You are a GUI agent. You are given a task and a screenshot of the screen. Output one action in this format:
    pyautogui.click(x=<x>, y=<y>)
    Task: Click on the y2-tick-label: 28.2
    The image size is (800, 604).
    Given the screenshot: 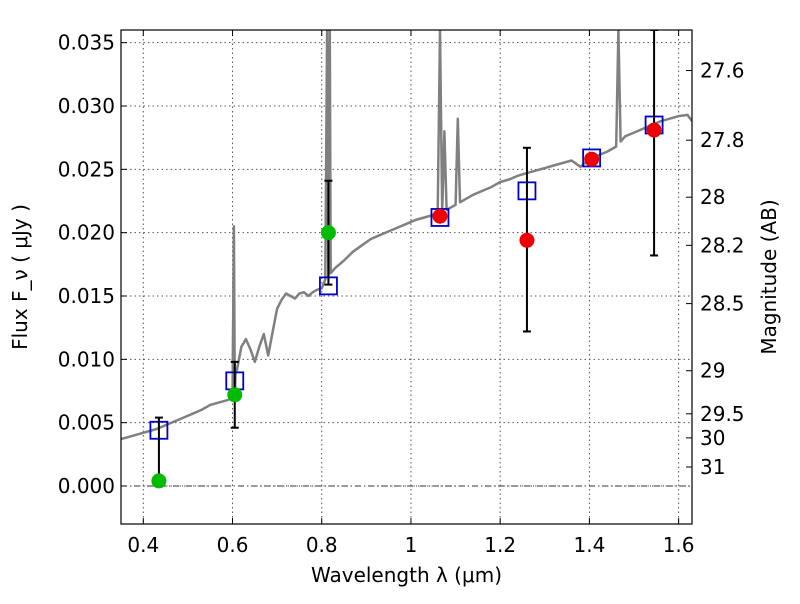 What is the action you would take?
    pyautogui.click(x=722, y=245)
    